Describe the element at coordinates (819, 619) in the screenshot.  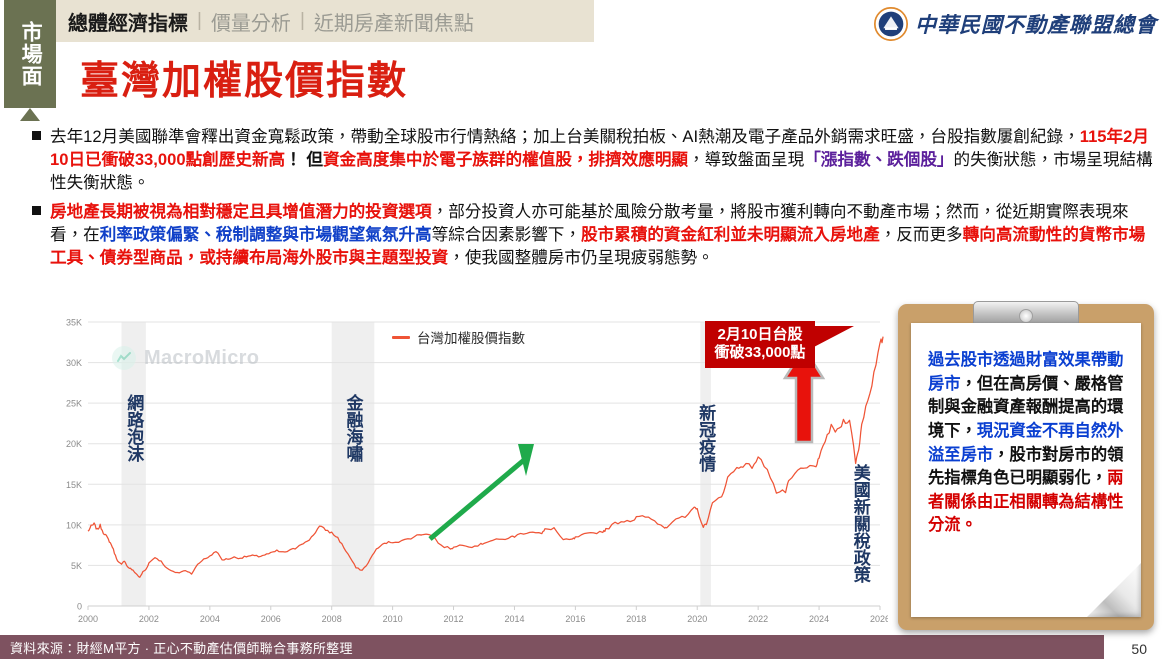
I see `svg-text: 2024` at that location.